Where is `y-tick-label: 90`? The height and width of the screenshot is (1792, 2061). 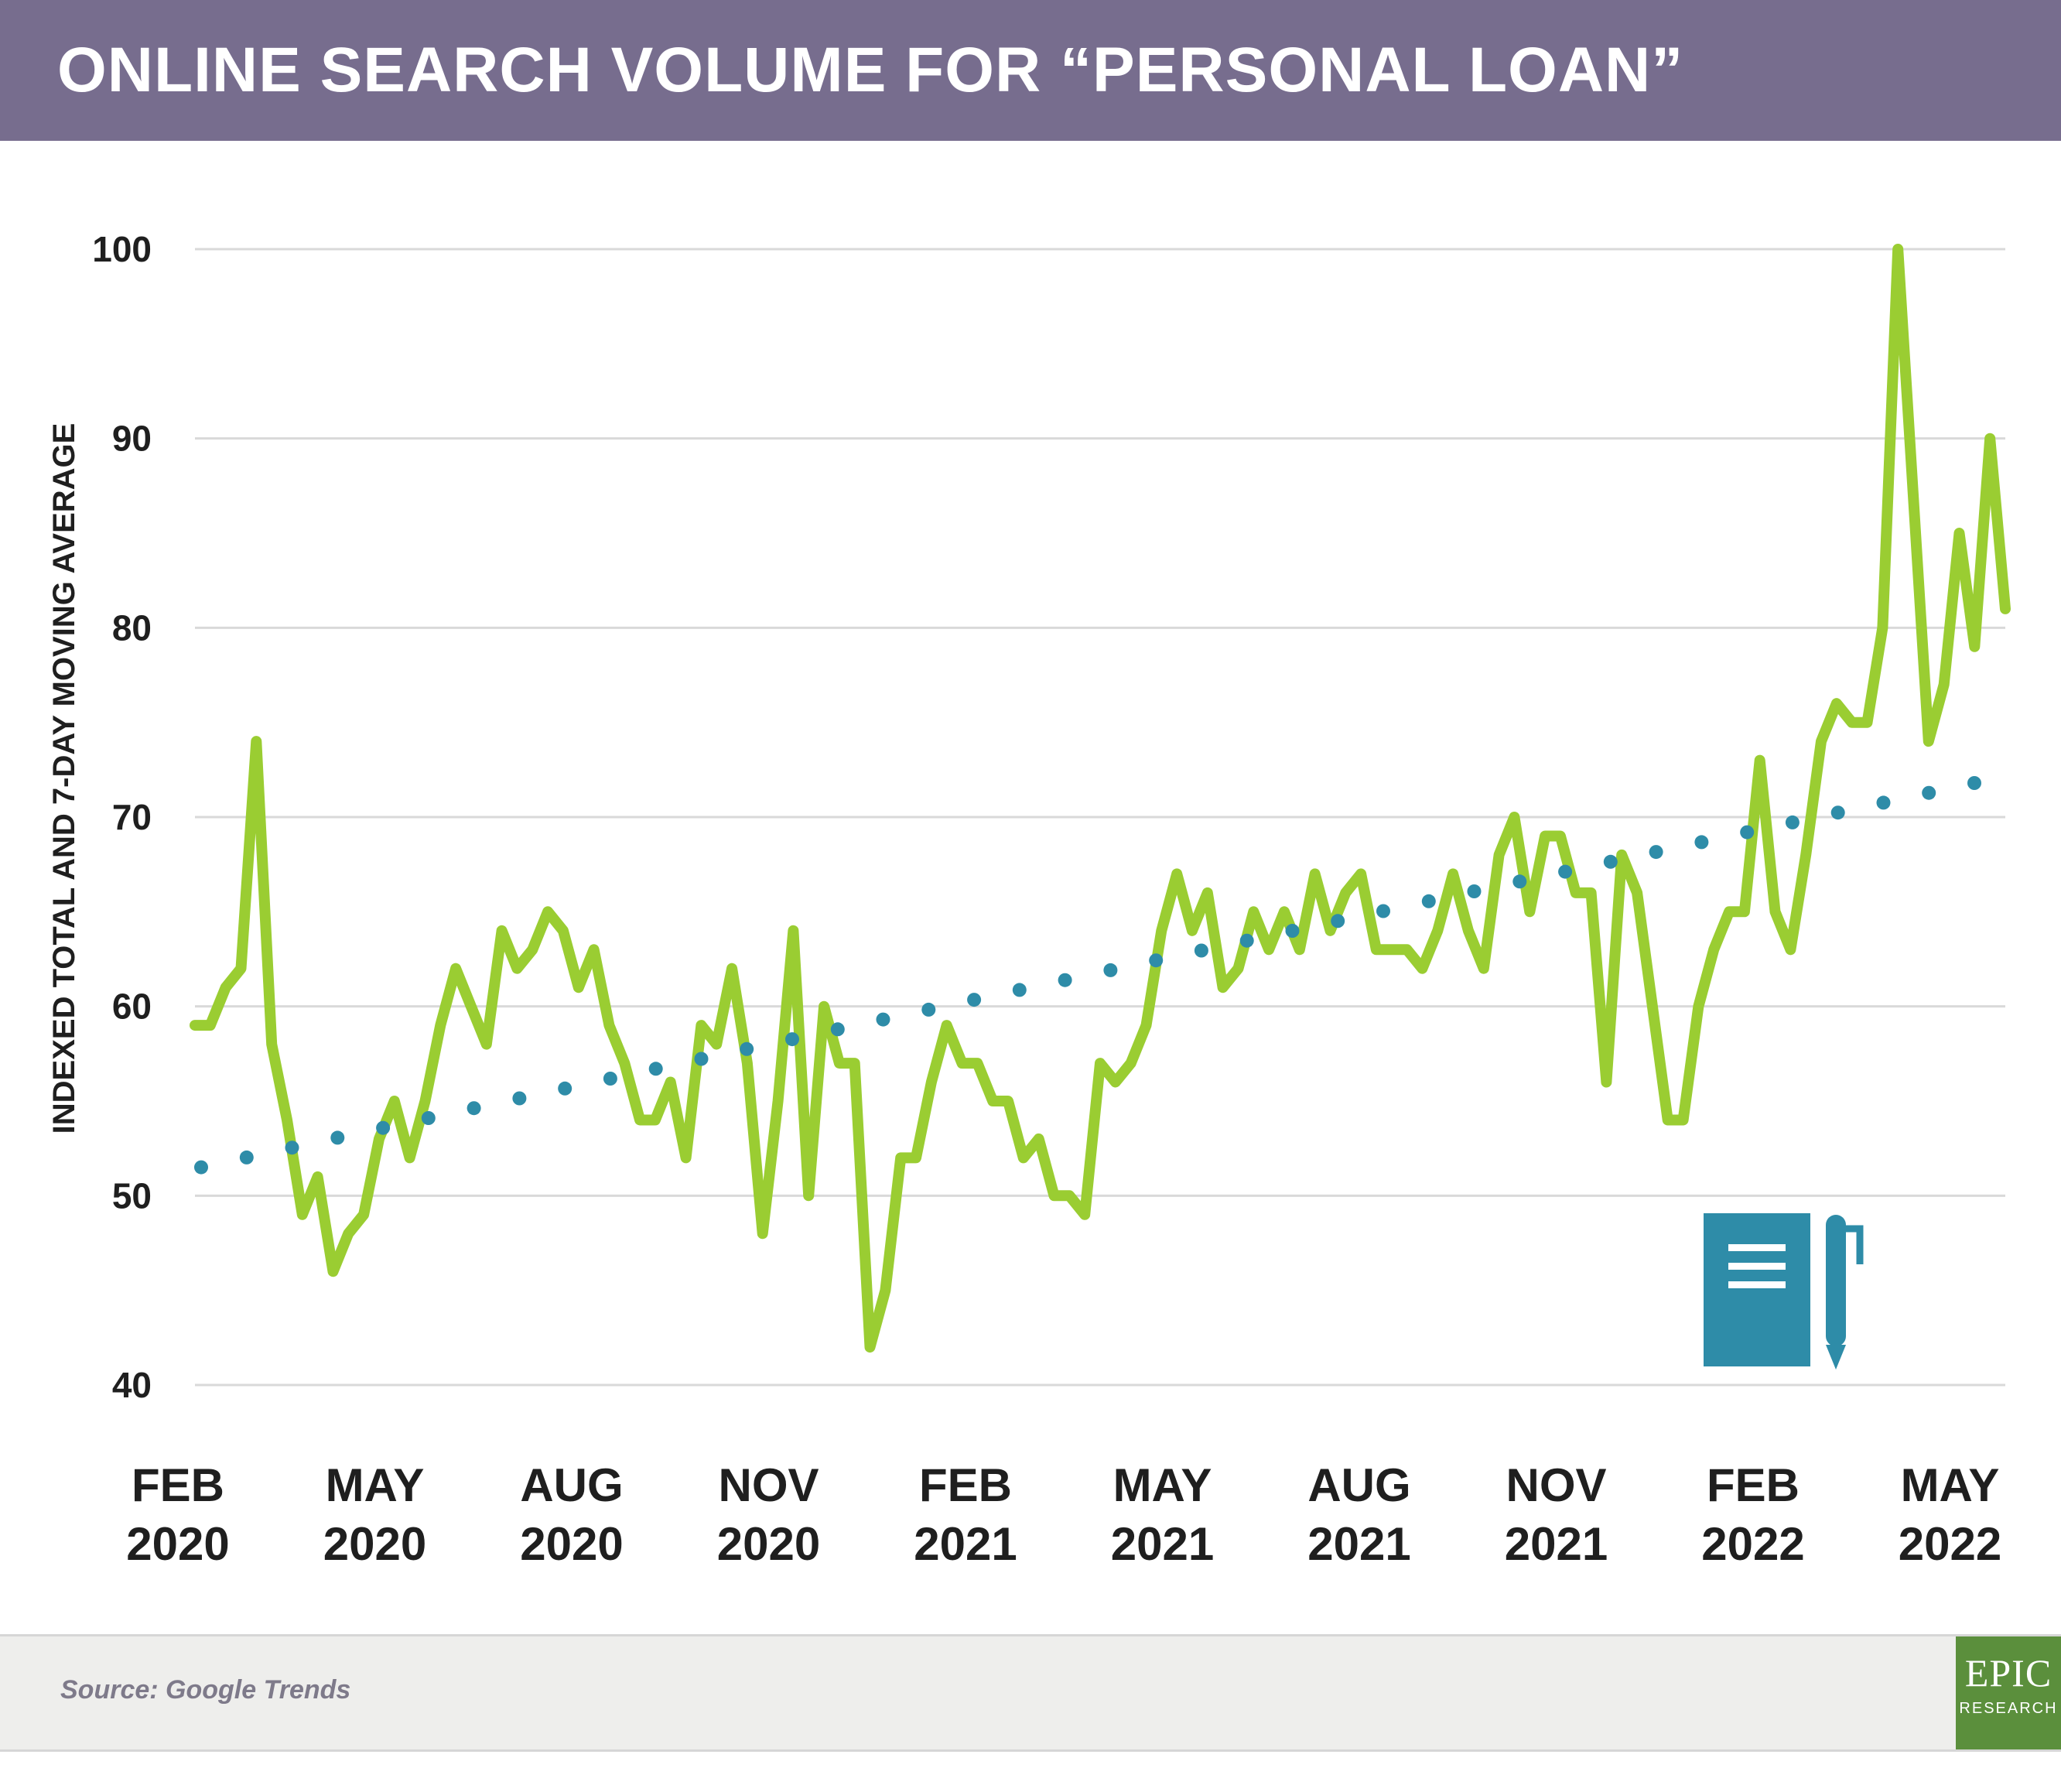
y-tick-label: 90 is located at coordinates (132, 439).